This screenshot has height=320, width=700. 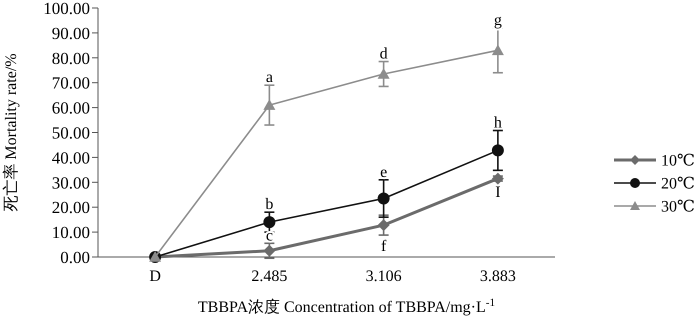 I want to click on y-tick-label: 0.00, so click(x=75, y=257).